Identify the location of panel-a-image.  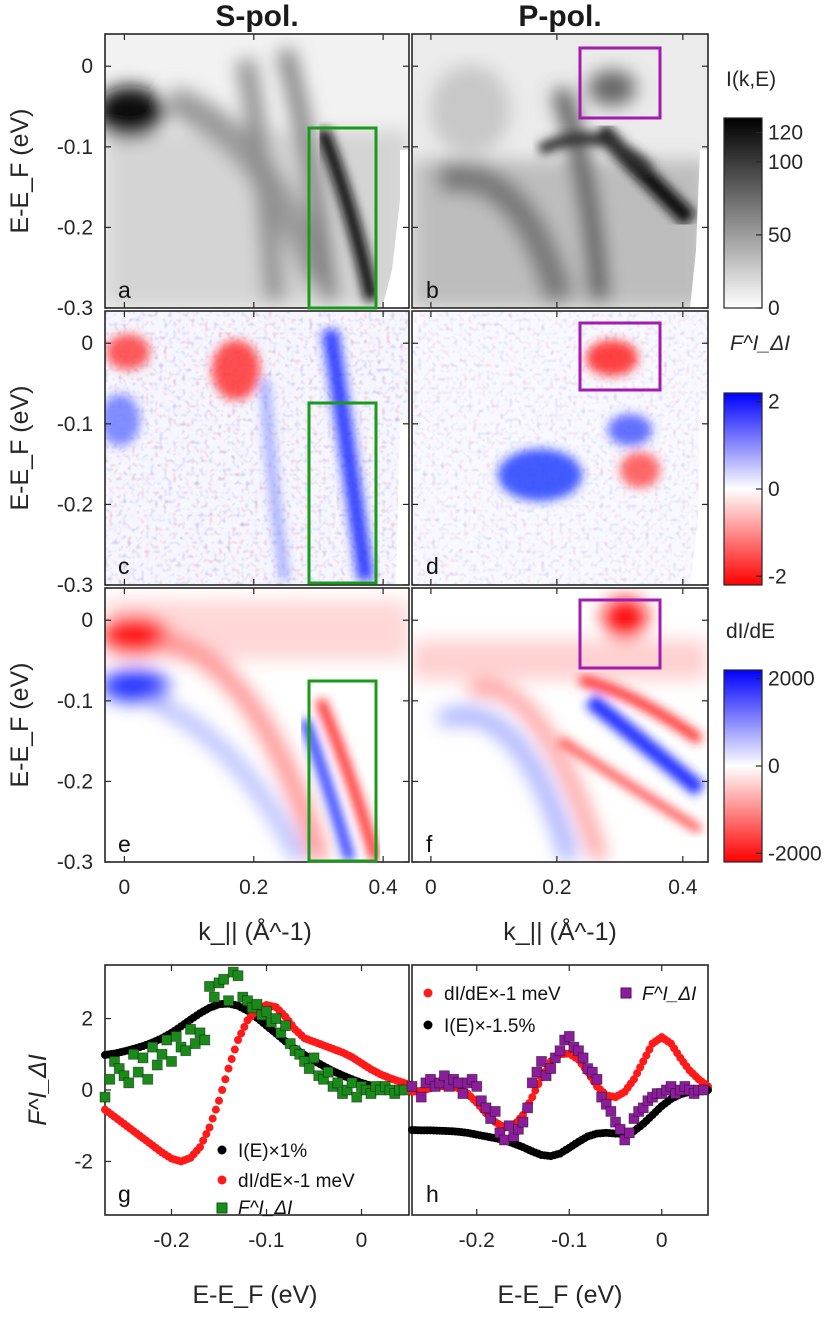
(257, 171).